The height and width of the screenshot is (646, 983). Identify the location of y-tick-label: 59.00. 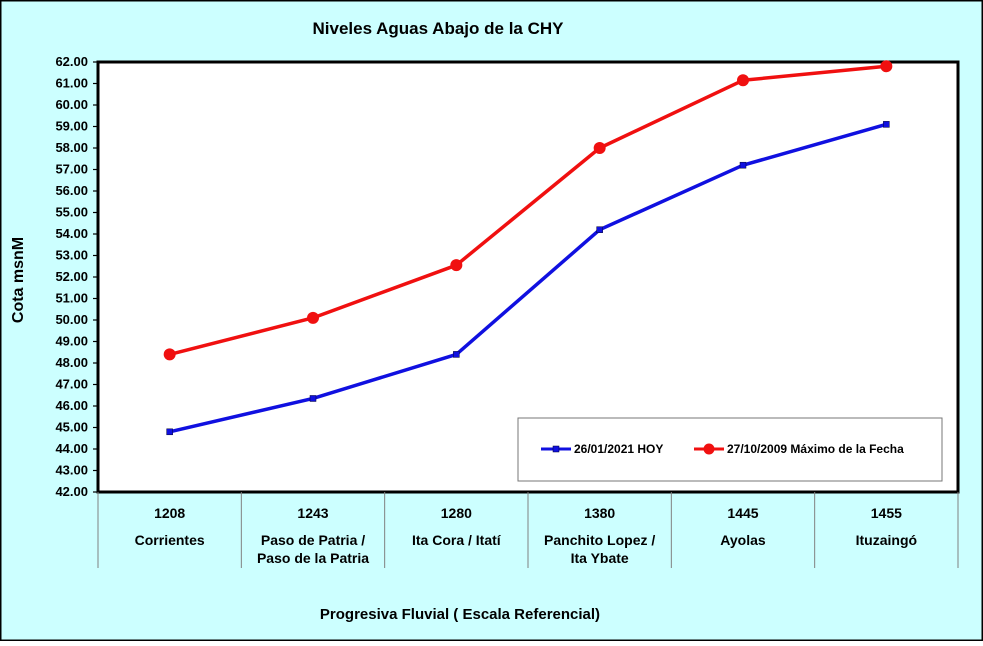
(71, 126).